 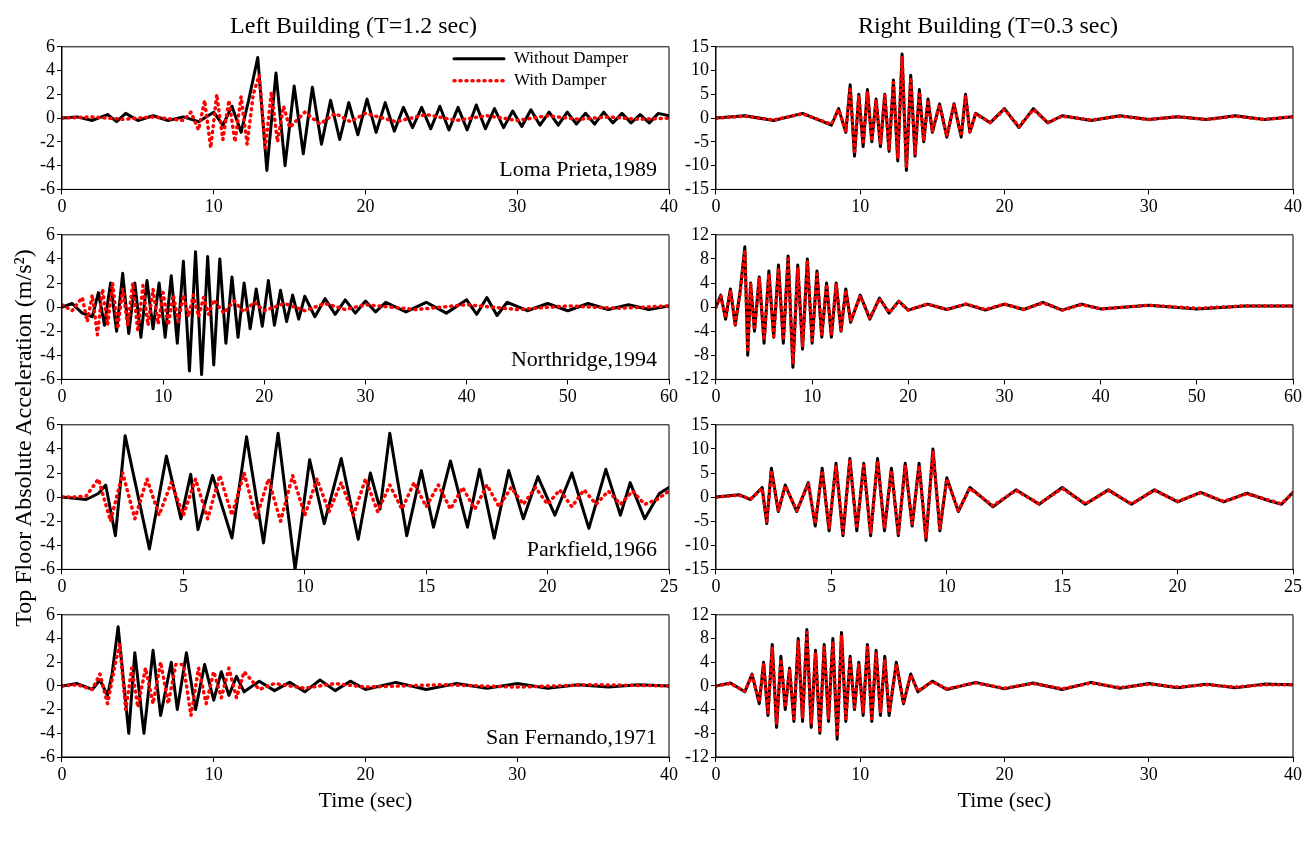 I want to click on legend-label: Without Damper, so click(x=571, y=58).